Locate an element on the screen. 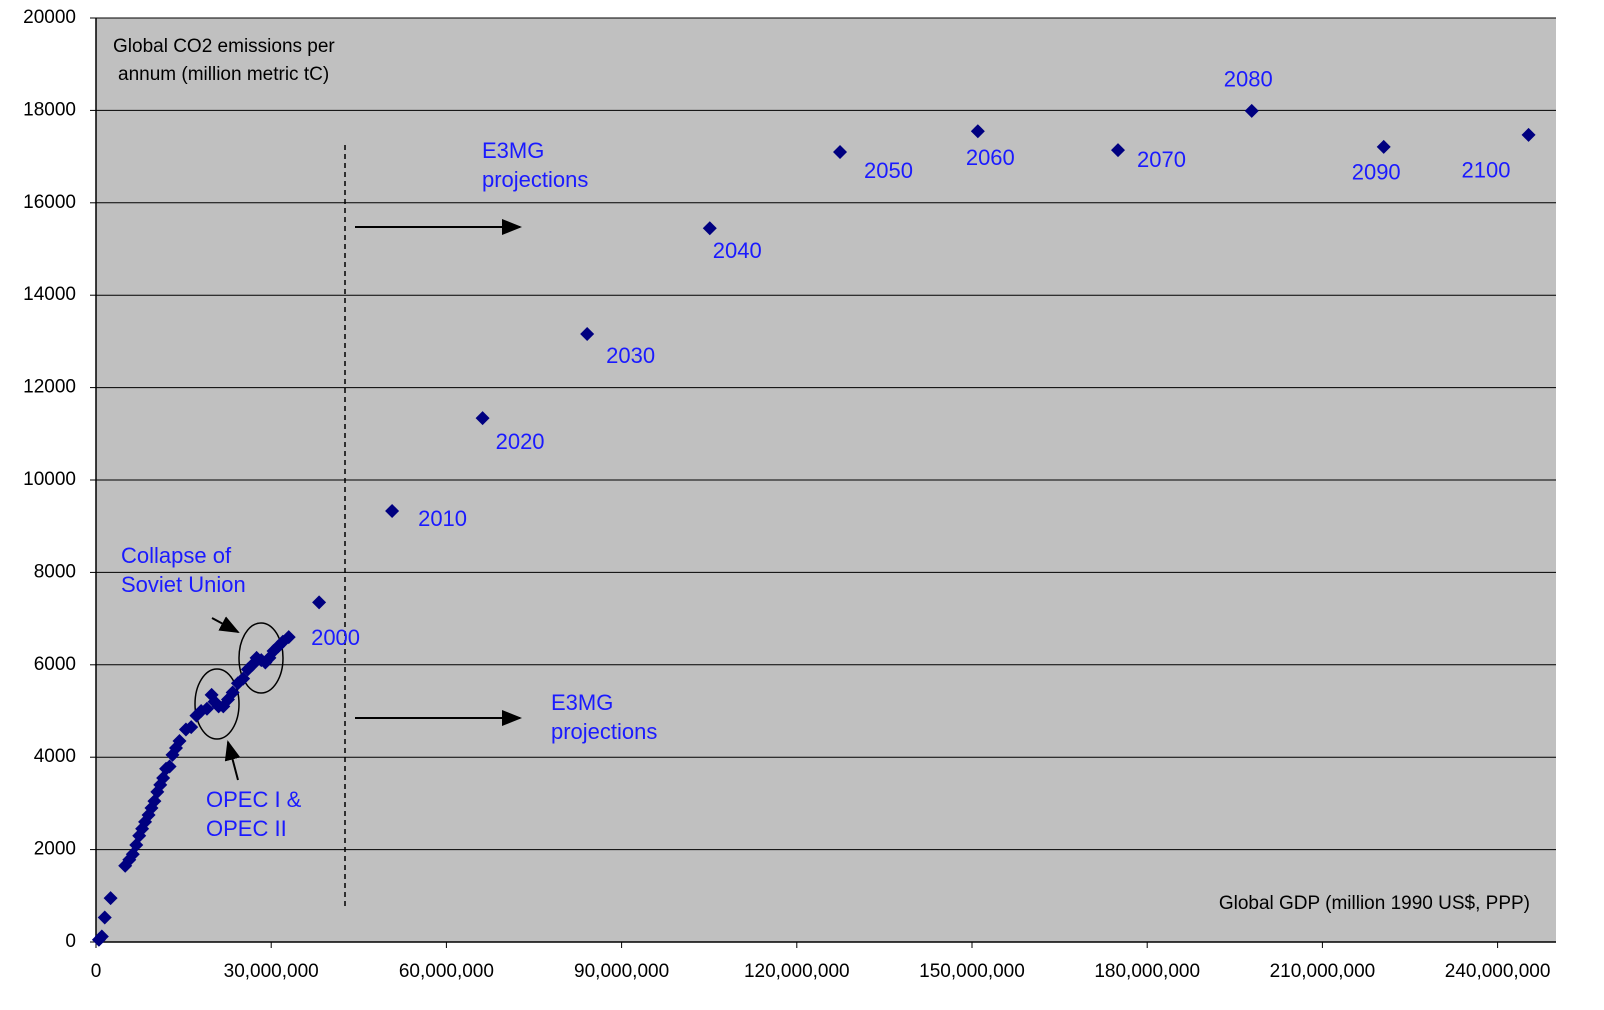 This screenshot has width=1604, height=1010. annotation: OPEC I & is located at coordinates (254, 799).